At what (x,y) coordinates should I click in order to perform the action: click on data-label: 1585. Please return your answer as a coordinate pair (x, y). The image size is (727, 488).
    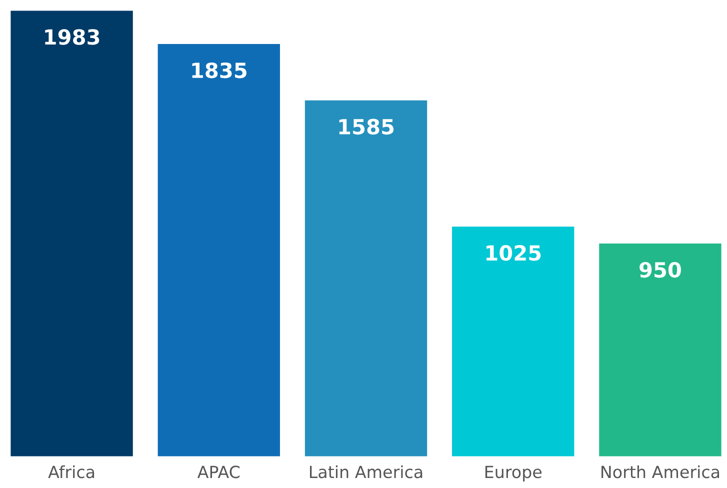
    Looking at the image, I should click on (366, 126).